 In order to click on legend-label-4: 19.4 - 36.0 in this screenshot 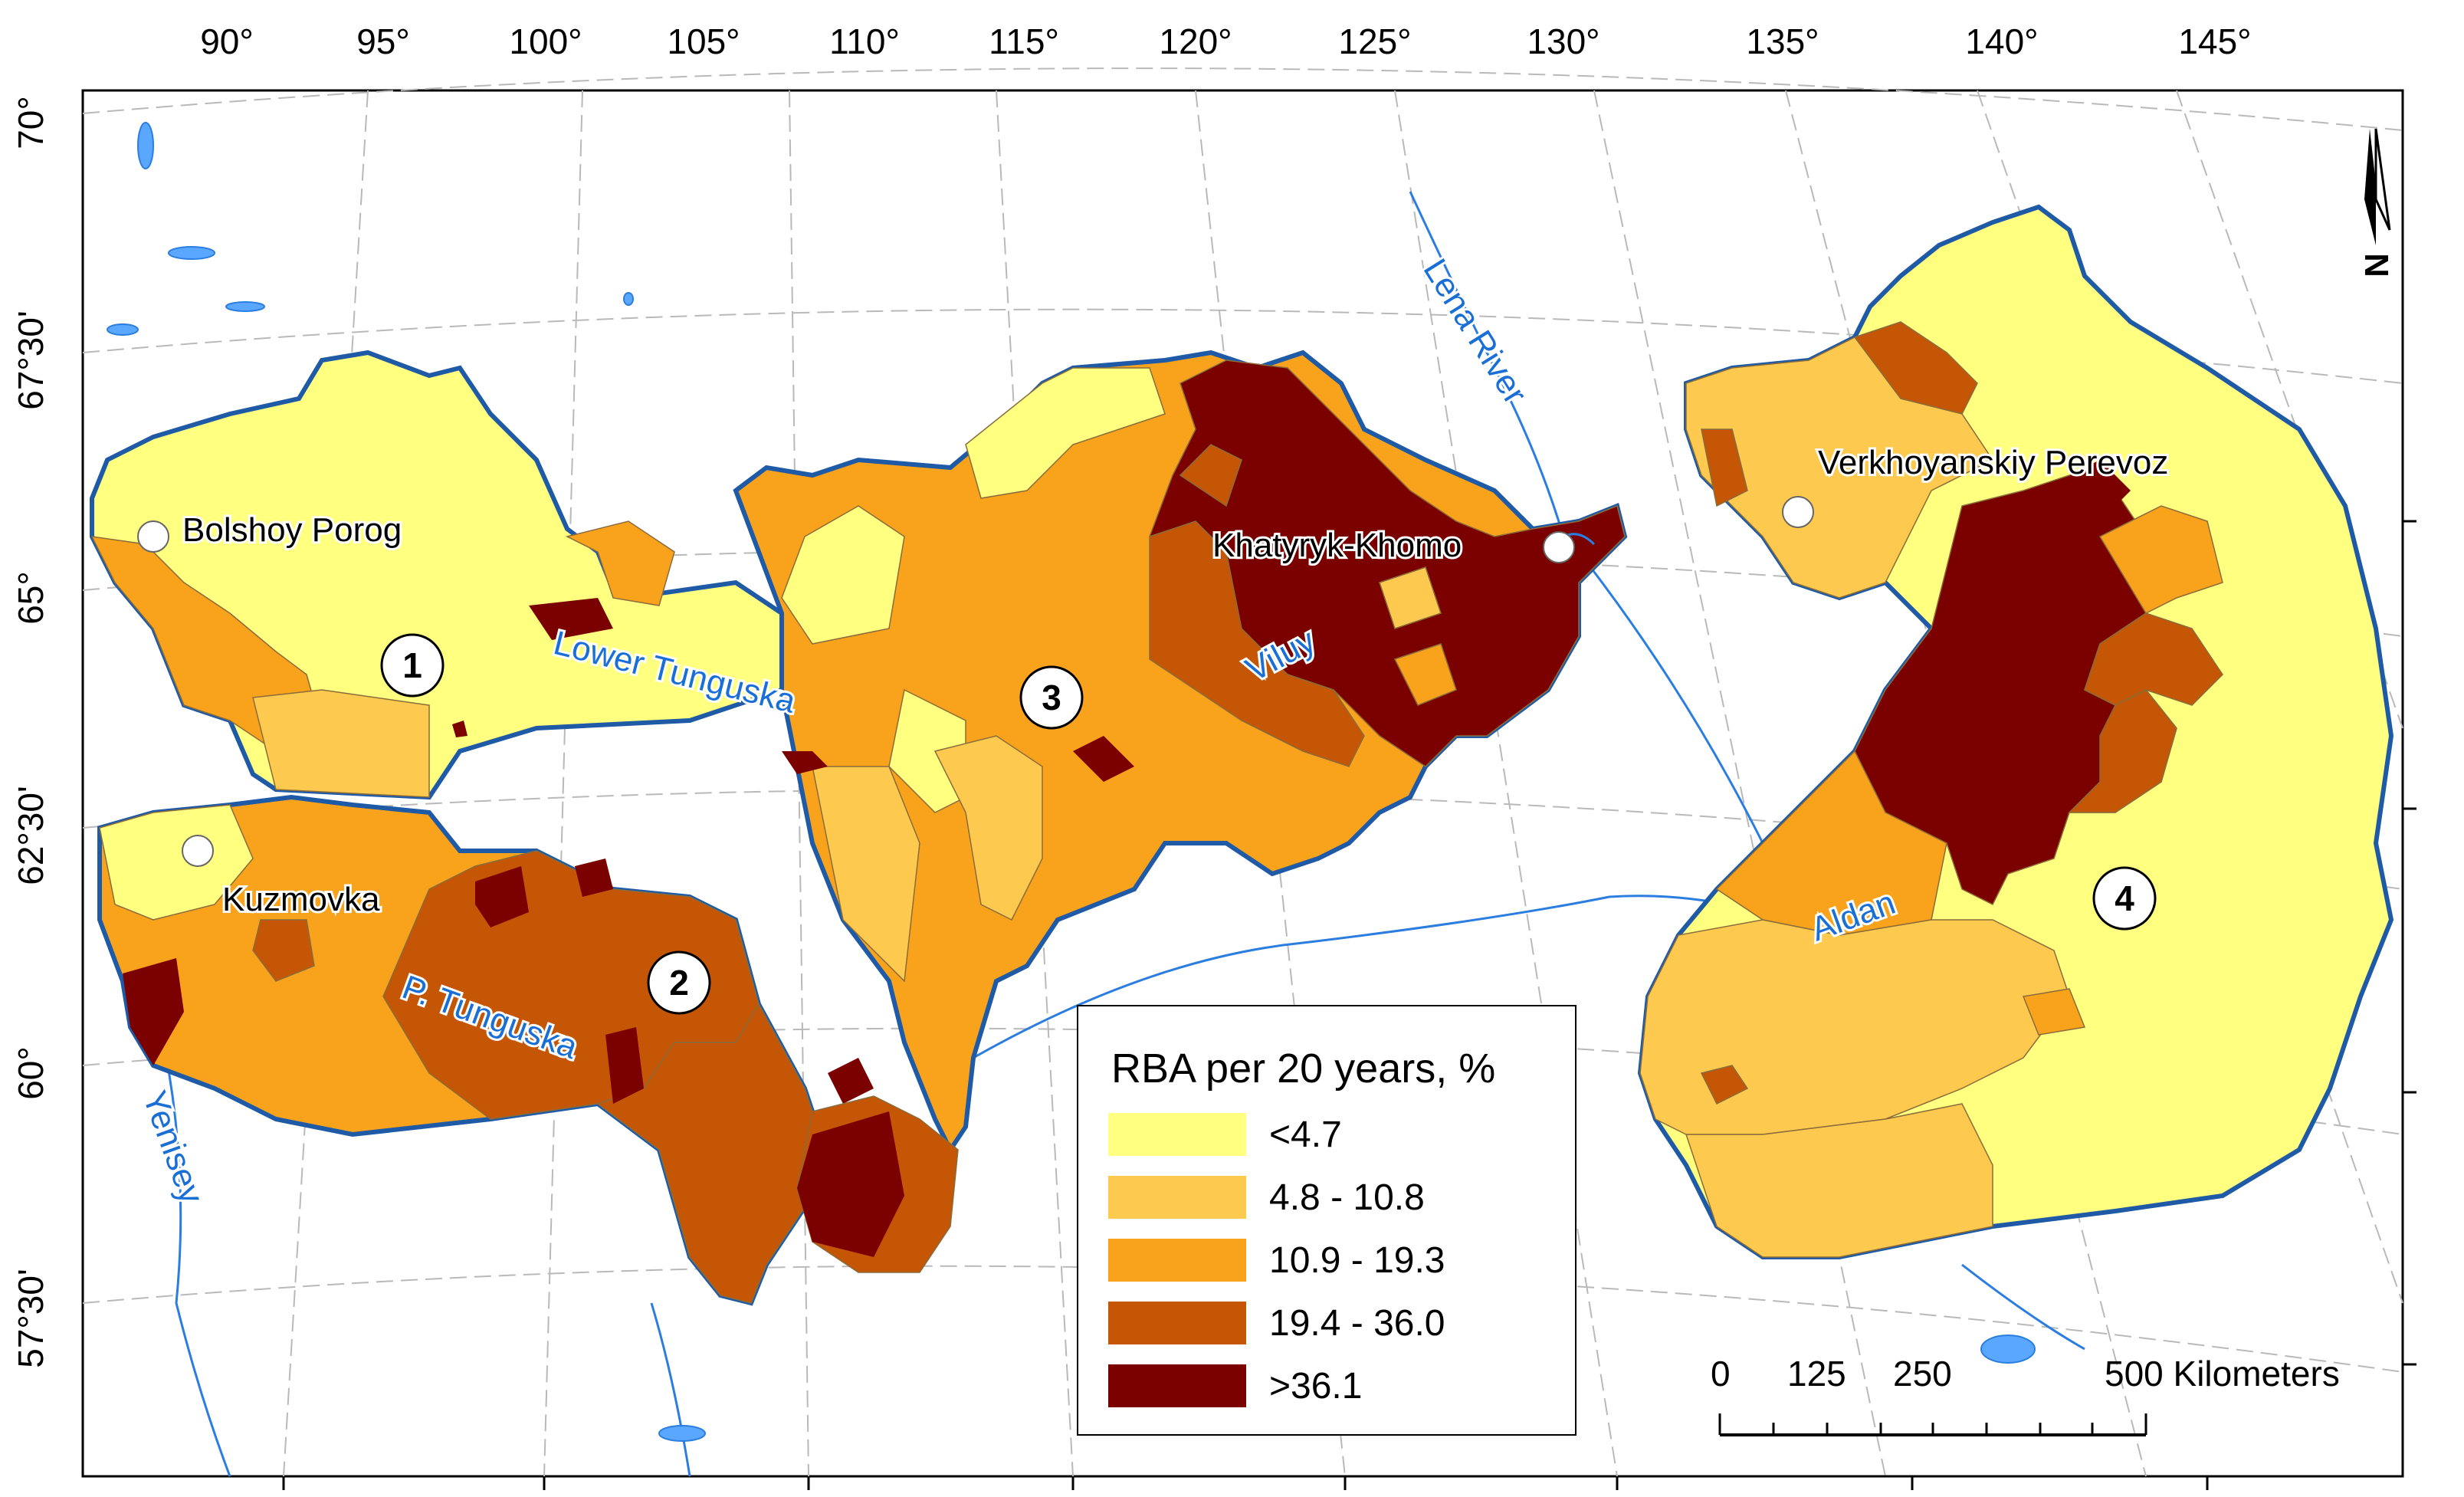, I will do `click(1357, 1324)`.